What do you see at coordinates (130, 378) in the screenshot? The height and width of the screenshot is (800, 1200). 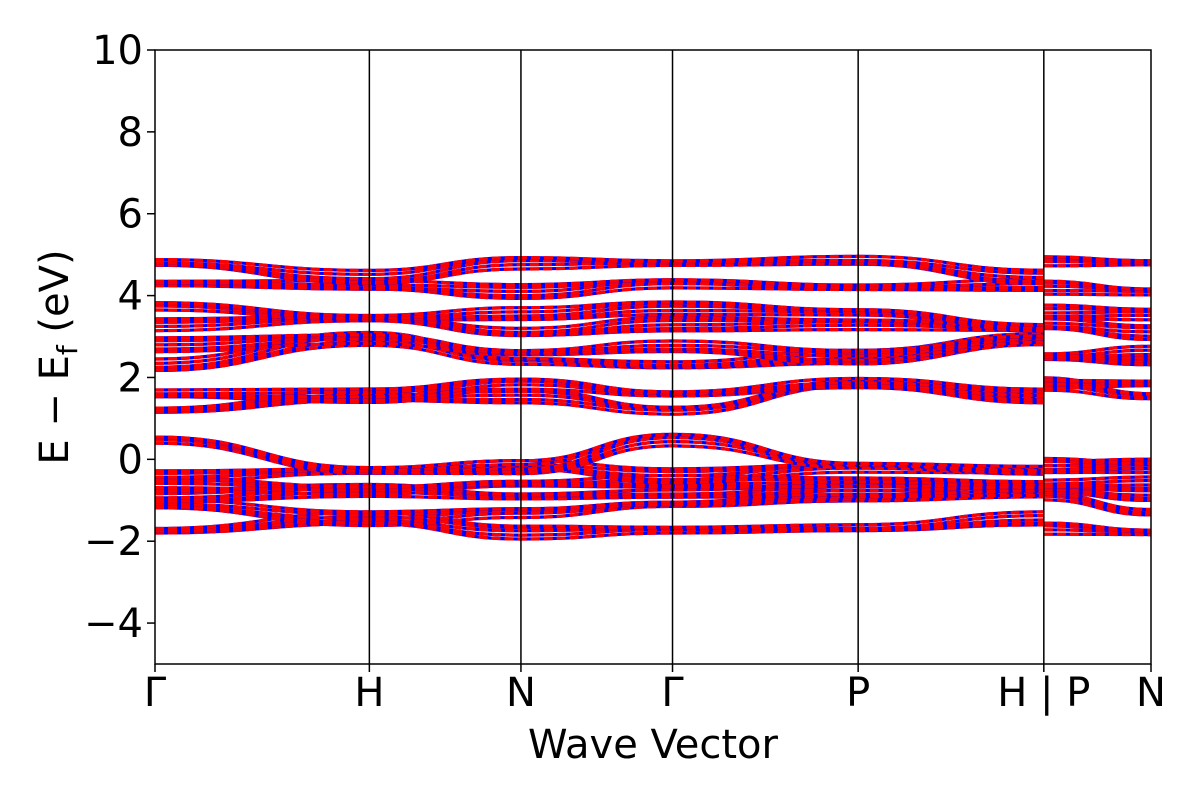 I see `y-tick-label: 2` at bounding box center [130, 378].